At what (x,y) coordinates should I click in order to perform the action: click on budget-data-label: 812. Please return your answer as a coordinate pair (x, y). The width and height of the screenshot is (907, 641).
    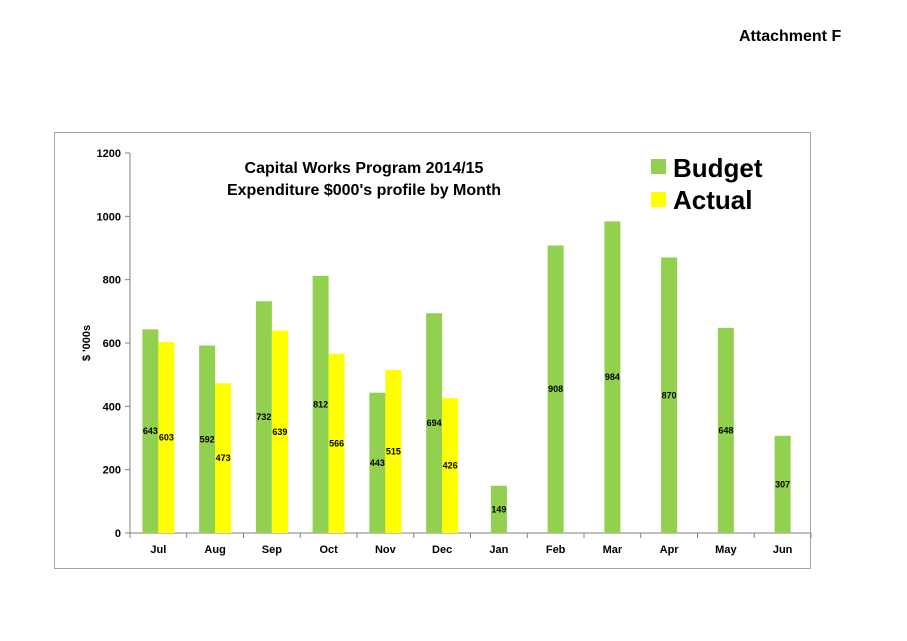
    Looking at the image, I should click on (320, 404).